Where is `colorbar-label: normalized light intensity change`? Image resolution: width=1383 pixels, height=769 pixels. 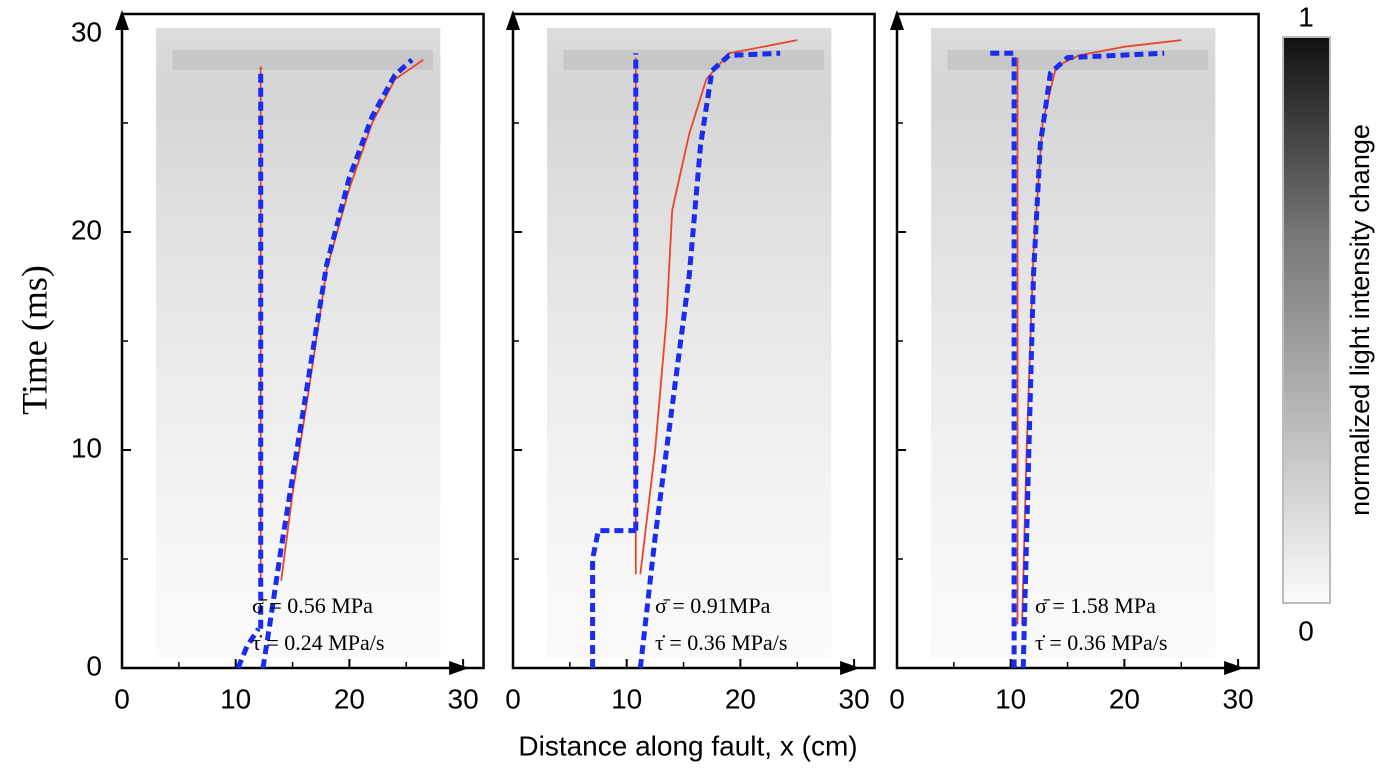 colorbar-label: normalized light intensity change is located at coordinates (1360, 320).